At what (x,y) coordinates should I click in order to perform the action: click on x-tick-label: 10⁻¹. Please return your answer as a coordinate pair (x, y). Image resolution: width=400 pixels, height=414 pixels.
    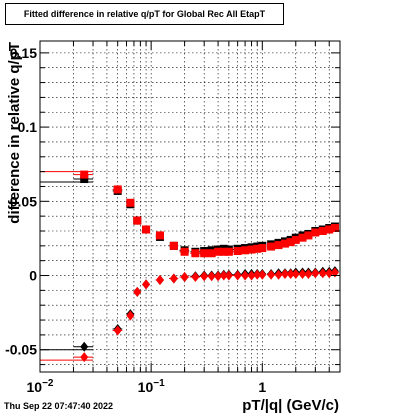
    Looking at the image, I should click on (151, 386).